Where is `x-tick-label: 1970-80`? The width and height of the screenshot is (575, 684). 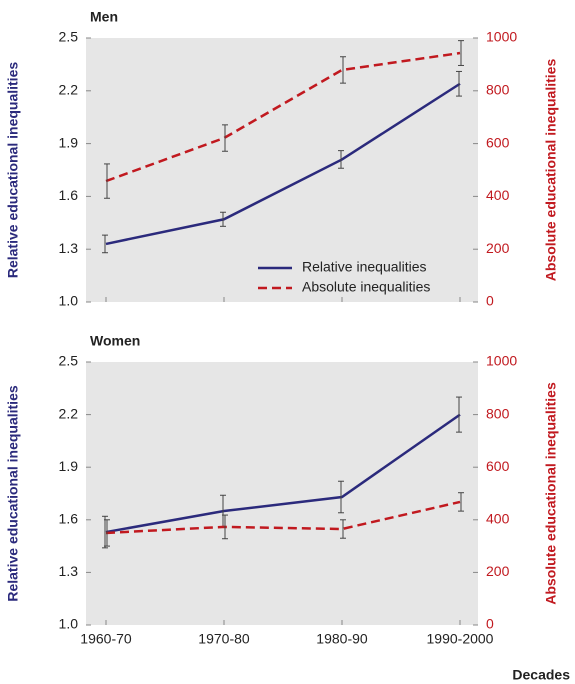
x-tick-label: 1970-80 is located at coordinates (224, 639).